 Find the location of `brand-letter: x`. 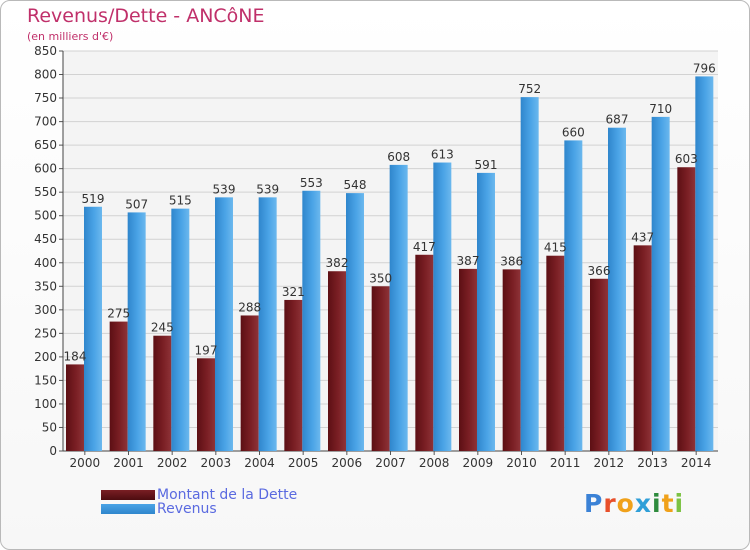

brand-letter: x is located at coordinates (643, 503).